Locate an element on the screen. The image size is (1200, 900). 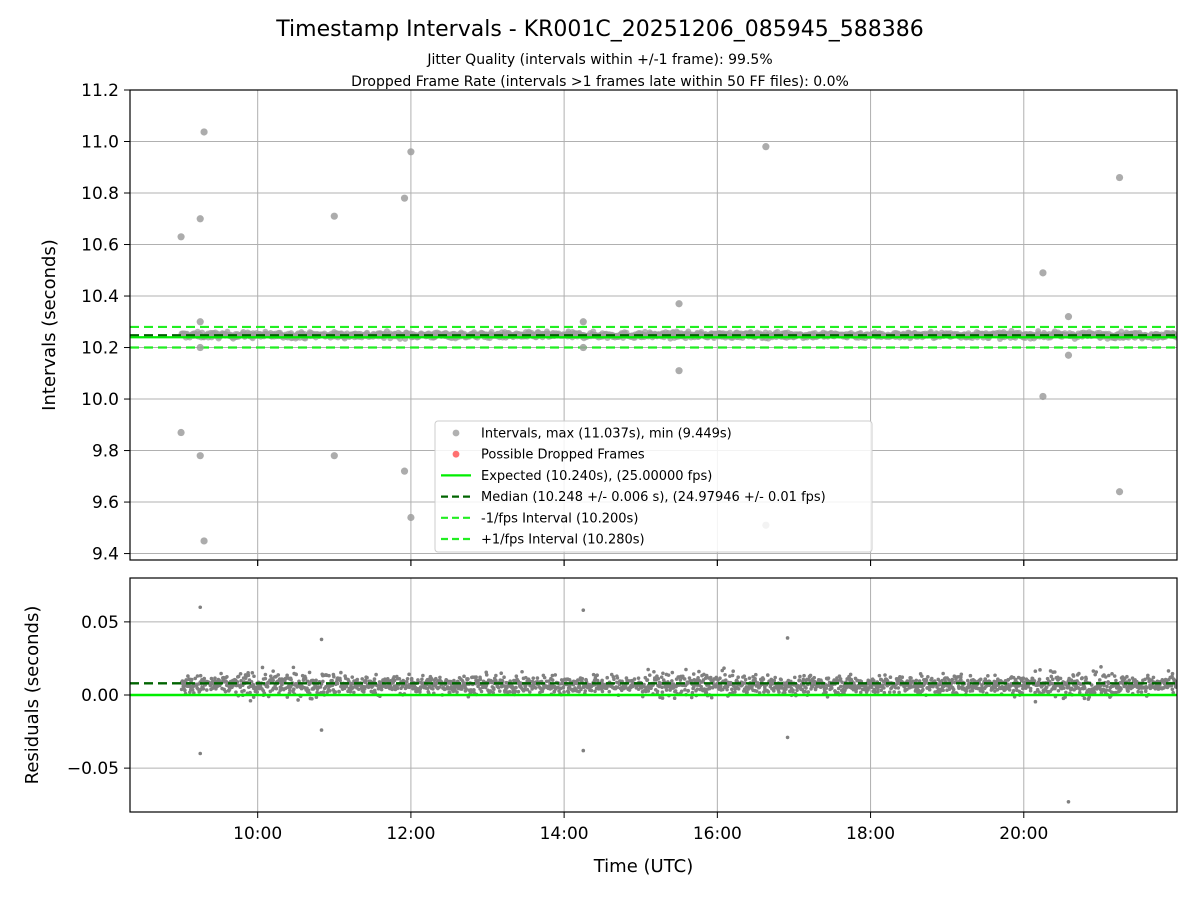
top-y-tick-label: 11.2 is located at coordinates (100, 91).